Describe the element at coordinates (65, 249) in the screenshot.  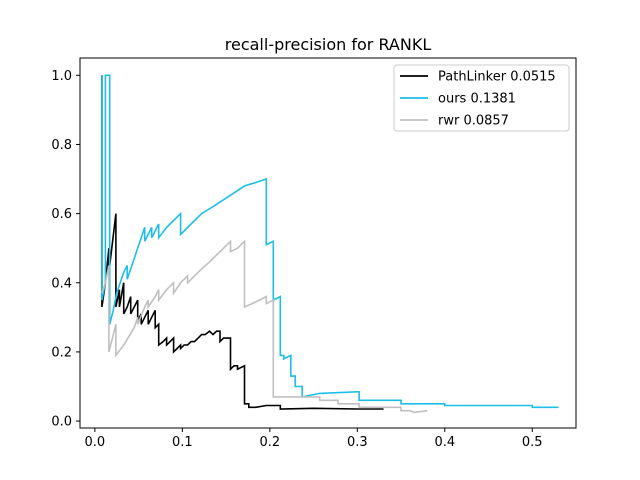
I see `y-axis: 0.0 0.2 0.4 0.6 0.8 1.0` at that location.